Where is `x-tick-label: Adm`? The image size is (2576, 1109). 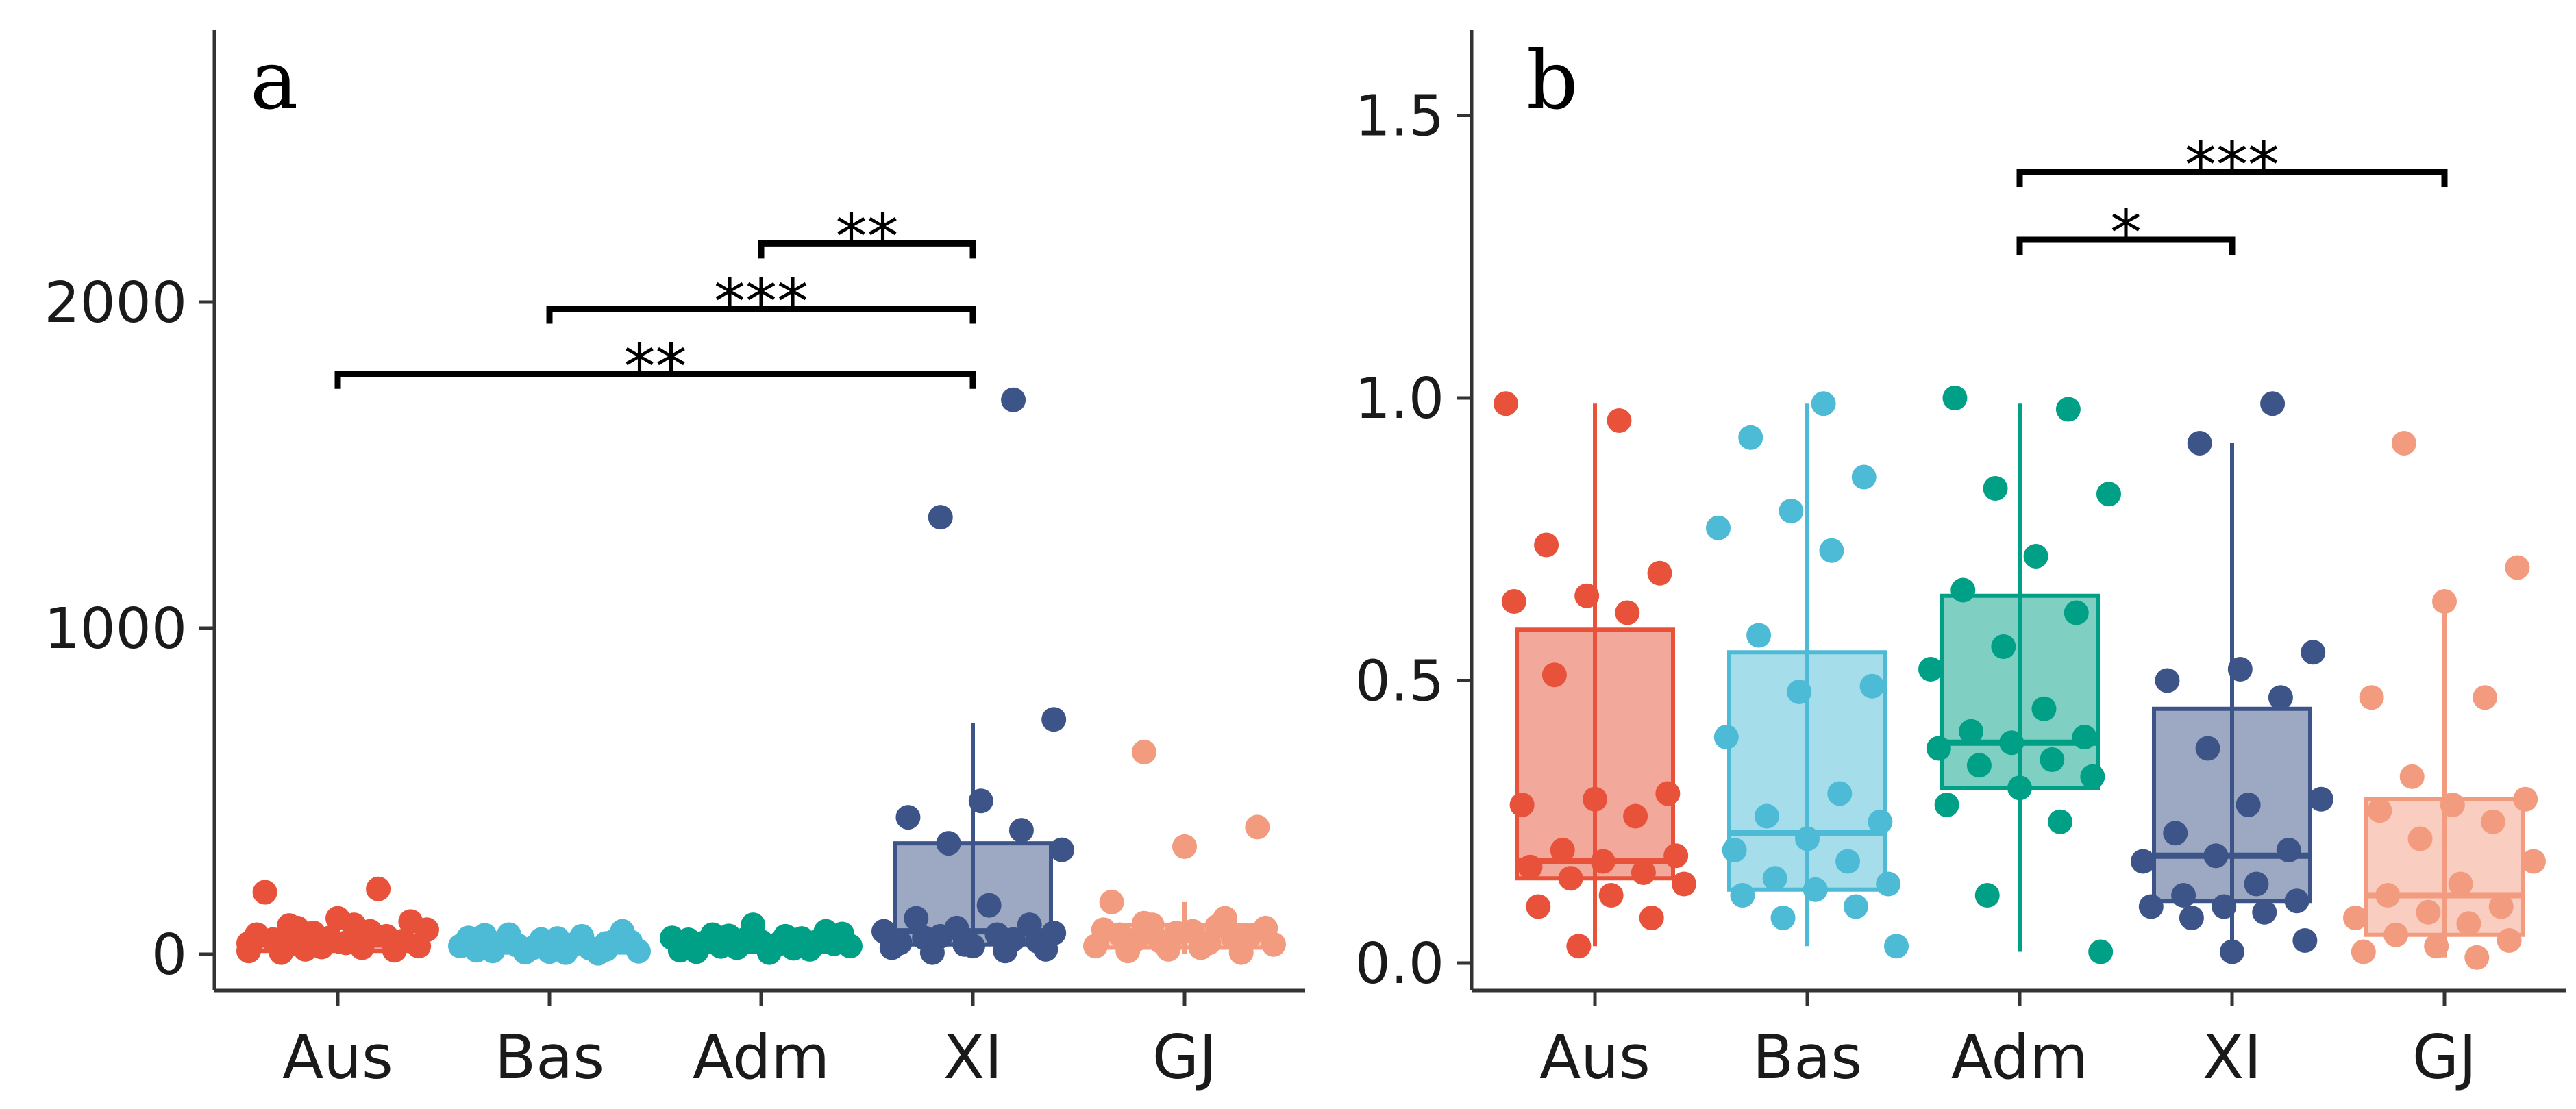 x-tick-label: Adm is located at coordinates (2019, 1058).